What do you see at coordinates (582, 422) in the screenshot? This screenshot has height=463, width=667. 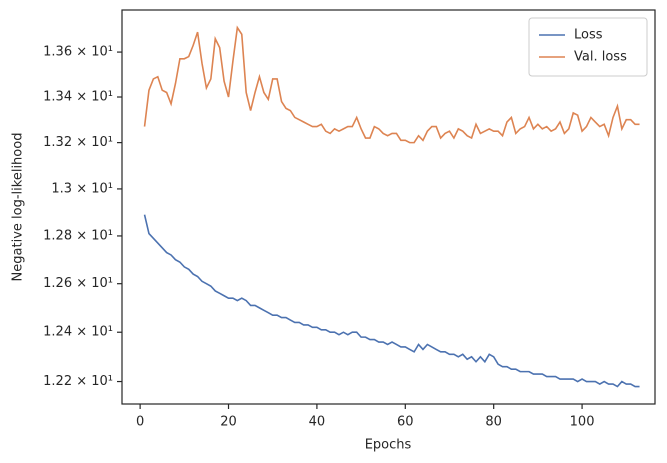 I see `x-tick-label: 100` at bounding box center [582, 422].